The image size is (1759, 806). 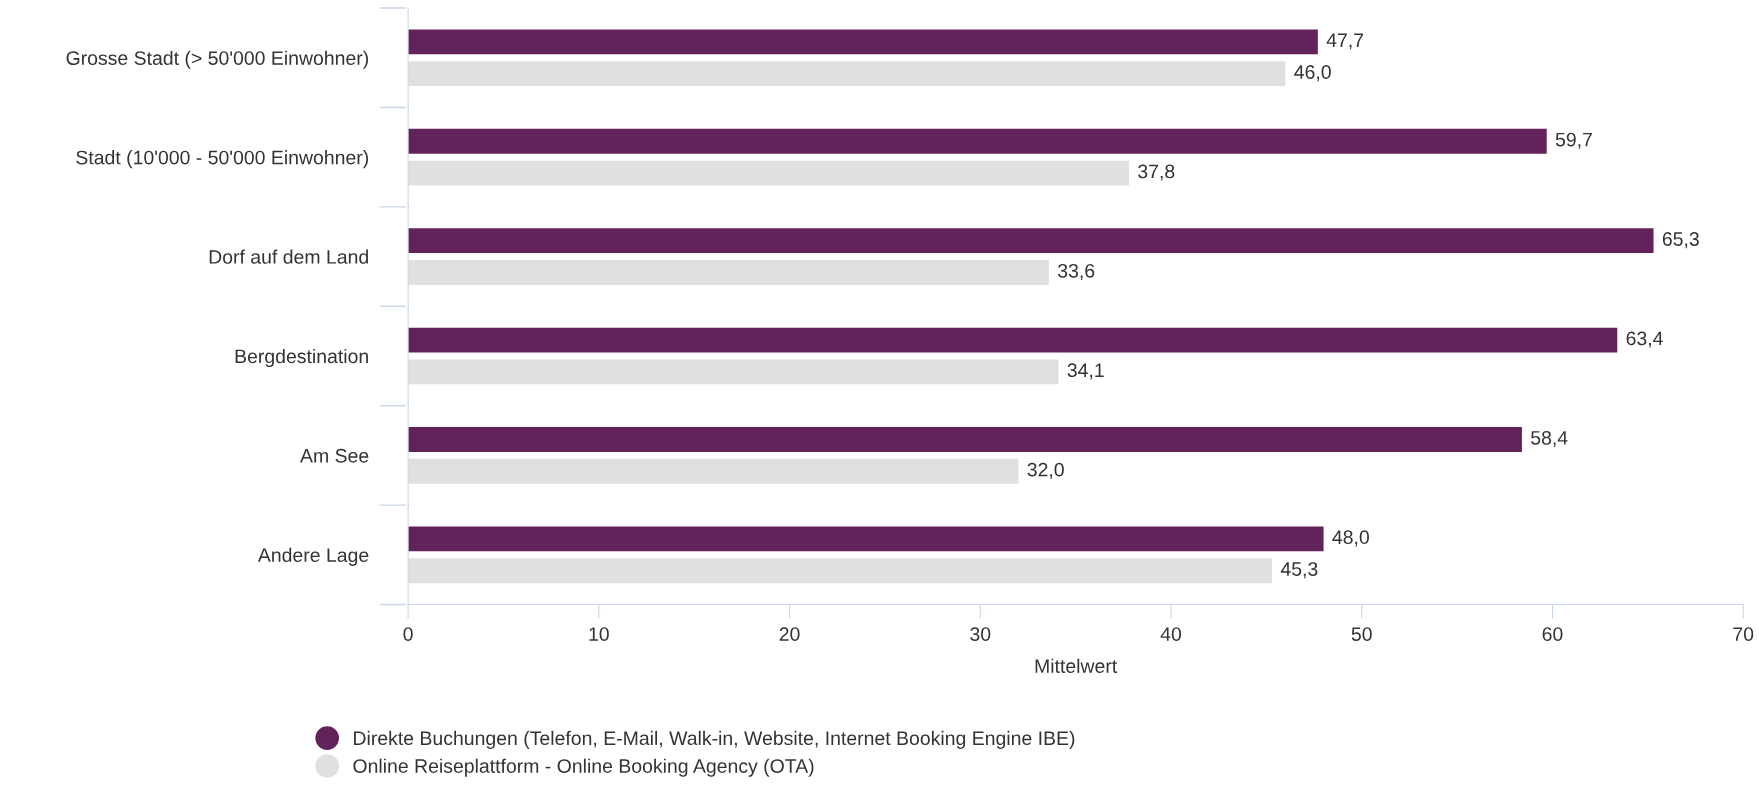 What do you see at coordinates (1045, 470) in the screenshot?
I see `data-label: 32,0` at bounding box center [1045, 470].